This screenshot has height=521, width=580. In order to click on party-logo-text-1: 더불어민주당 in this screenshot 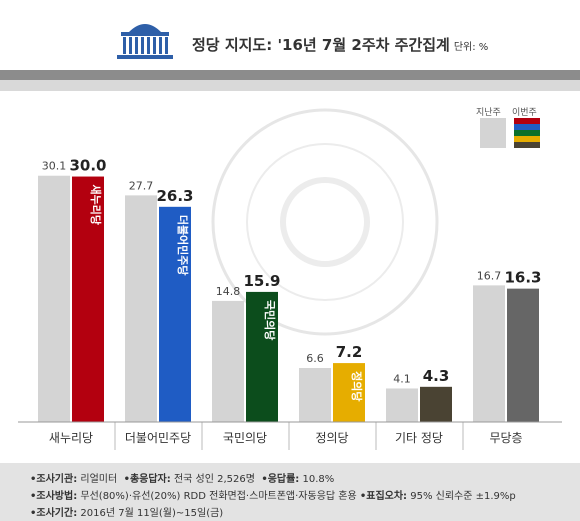, I will do `click(183, 245)`.